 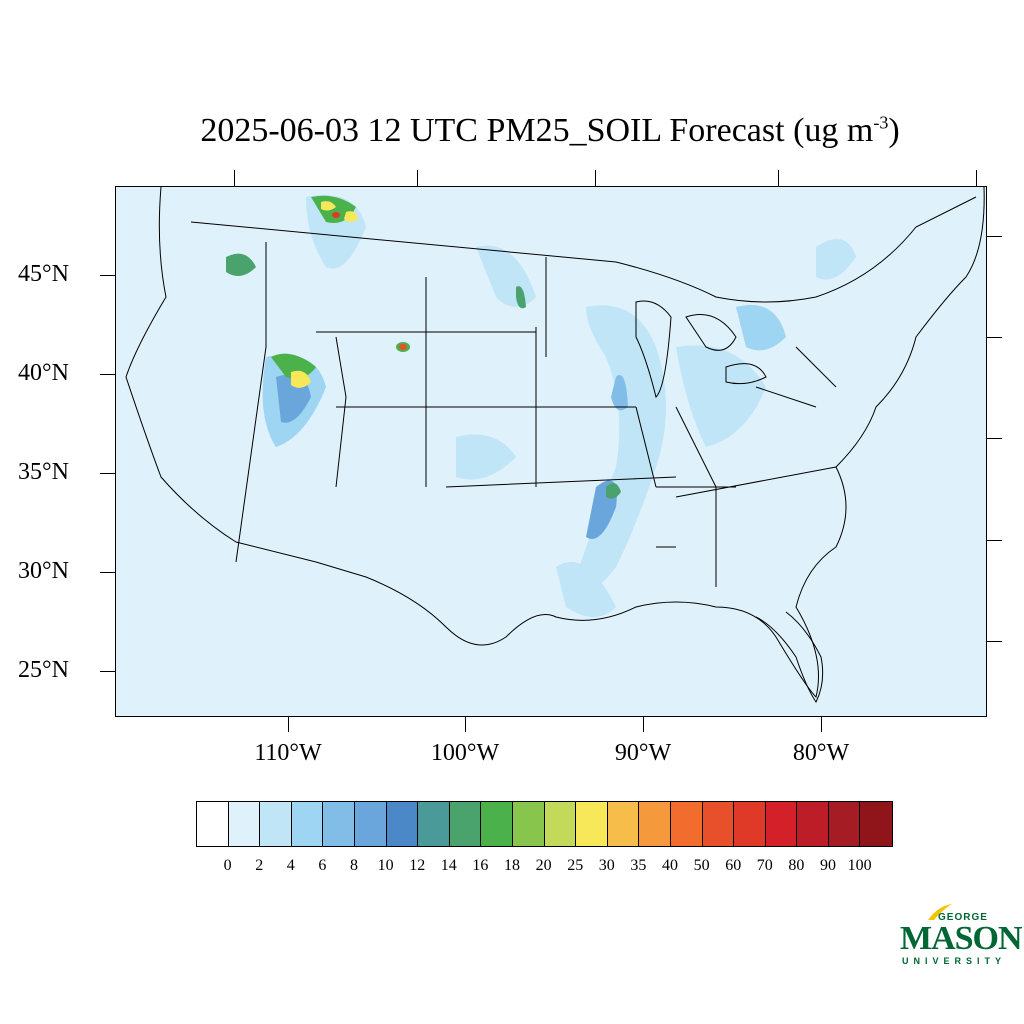 I want to click on colorbar-label: 80, so click(x=796, y=865).